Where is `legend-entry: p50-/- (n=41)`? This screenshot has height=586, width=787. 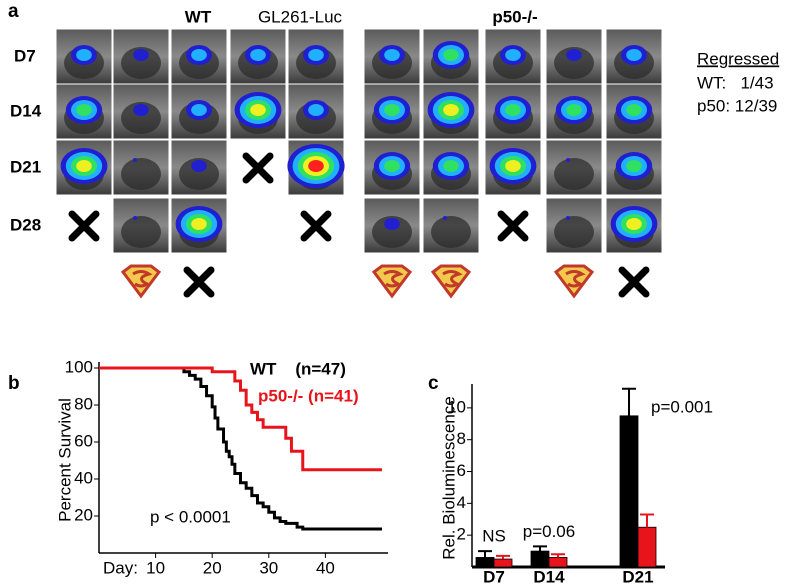
legend-entry: p50-/- (n=41) is located at coordinates (308, 395).